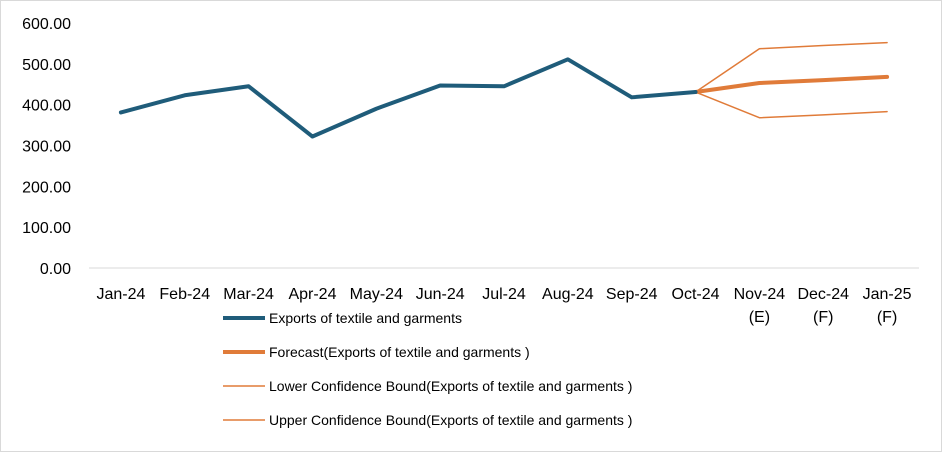 This screenshot has height=456, width=942. What do you see at coordinates (632, 294) in the screenshot?
I see `x-tick-label: Sep-24` at bounding box center [632, 294].